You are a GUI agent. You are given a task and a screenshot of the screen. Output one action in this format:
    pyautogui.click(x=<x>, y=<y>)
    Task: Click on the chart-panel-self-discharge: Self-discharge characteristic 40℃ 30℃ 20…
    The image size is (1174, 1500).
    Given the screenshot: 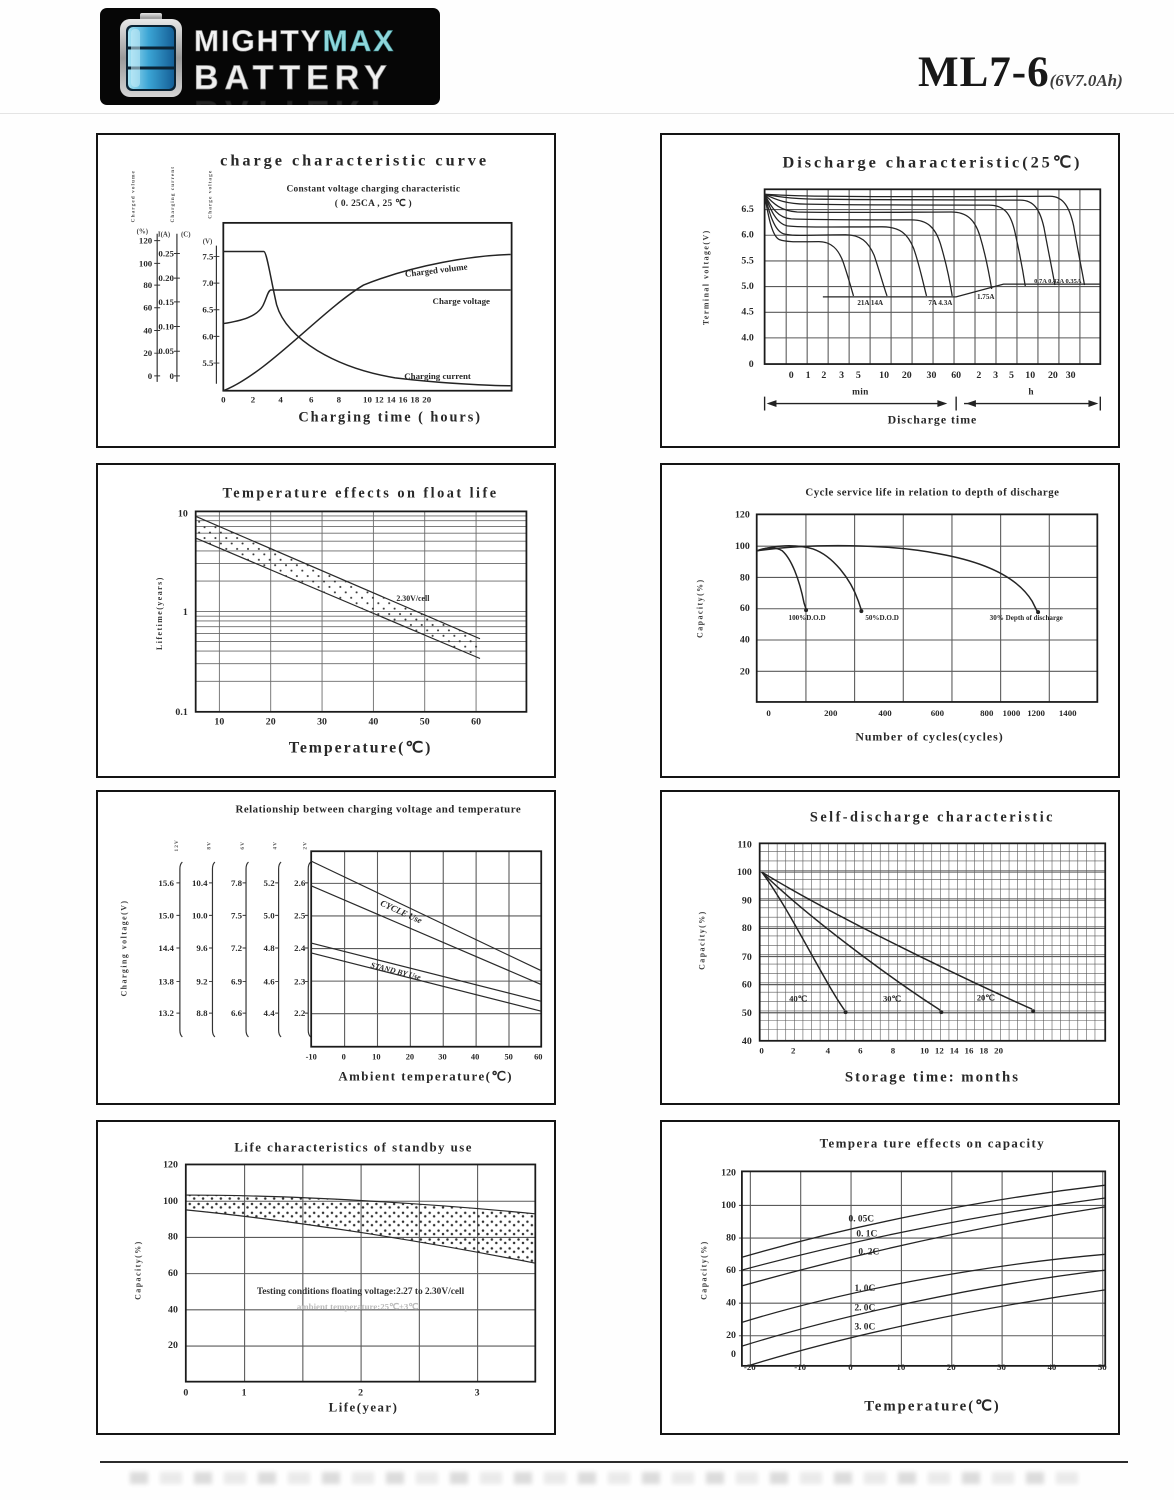 What is the action you would take?
    pyautogui.click(x=890, y=947)
    